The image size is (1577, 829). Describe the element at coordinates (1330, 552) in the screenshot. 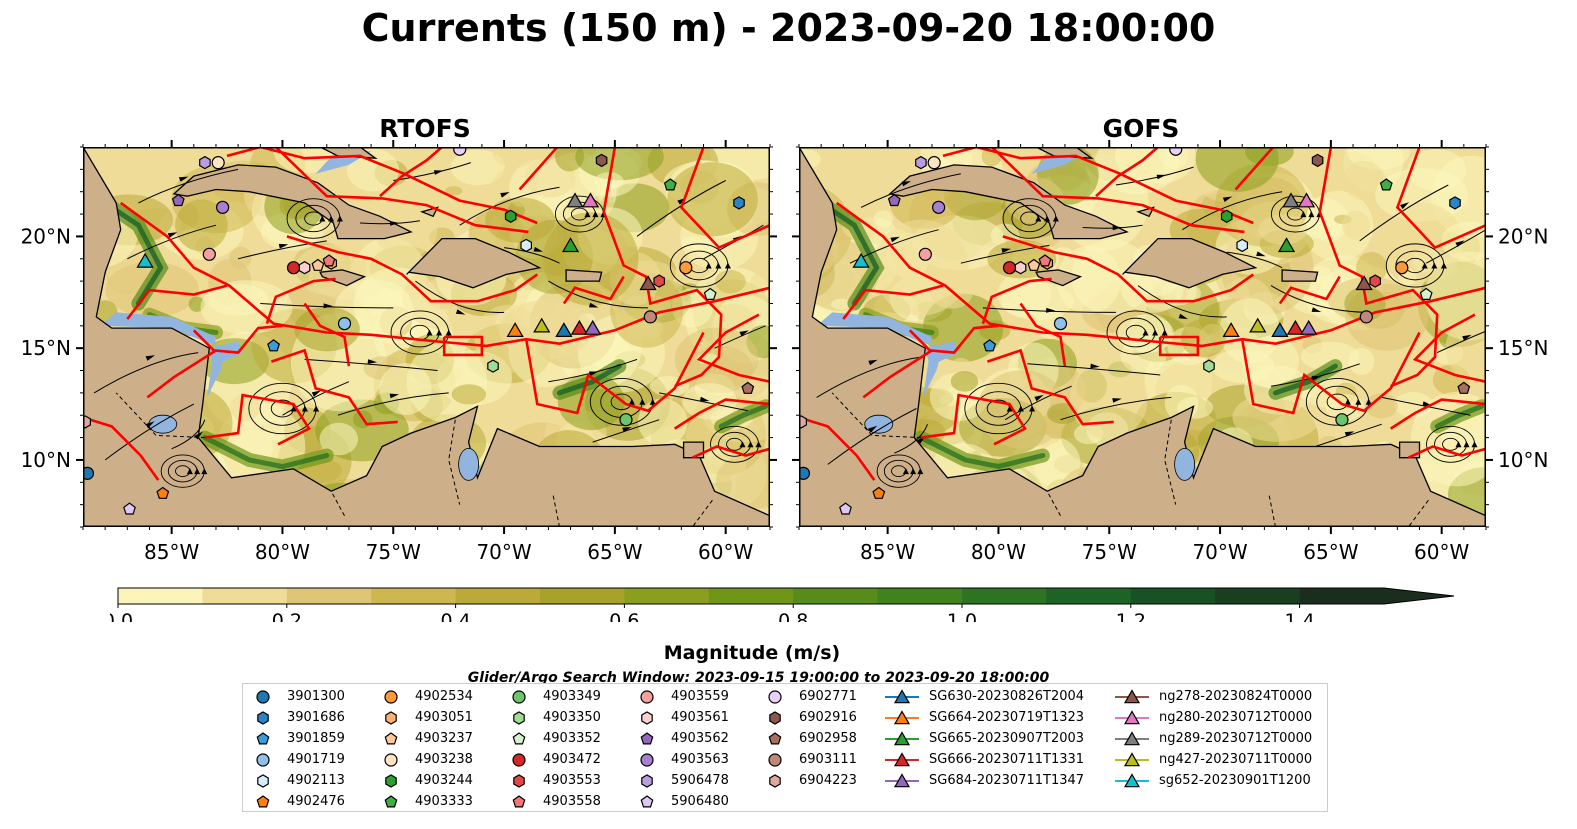

I see `lon-tick-label: 65°W` at that location.